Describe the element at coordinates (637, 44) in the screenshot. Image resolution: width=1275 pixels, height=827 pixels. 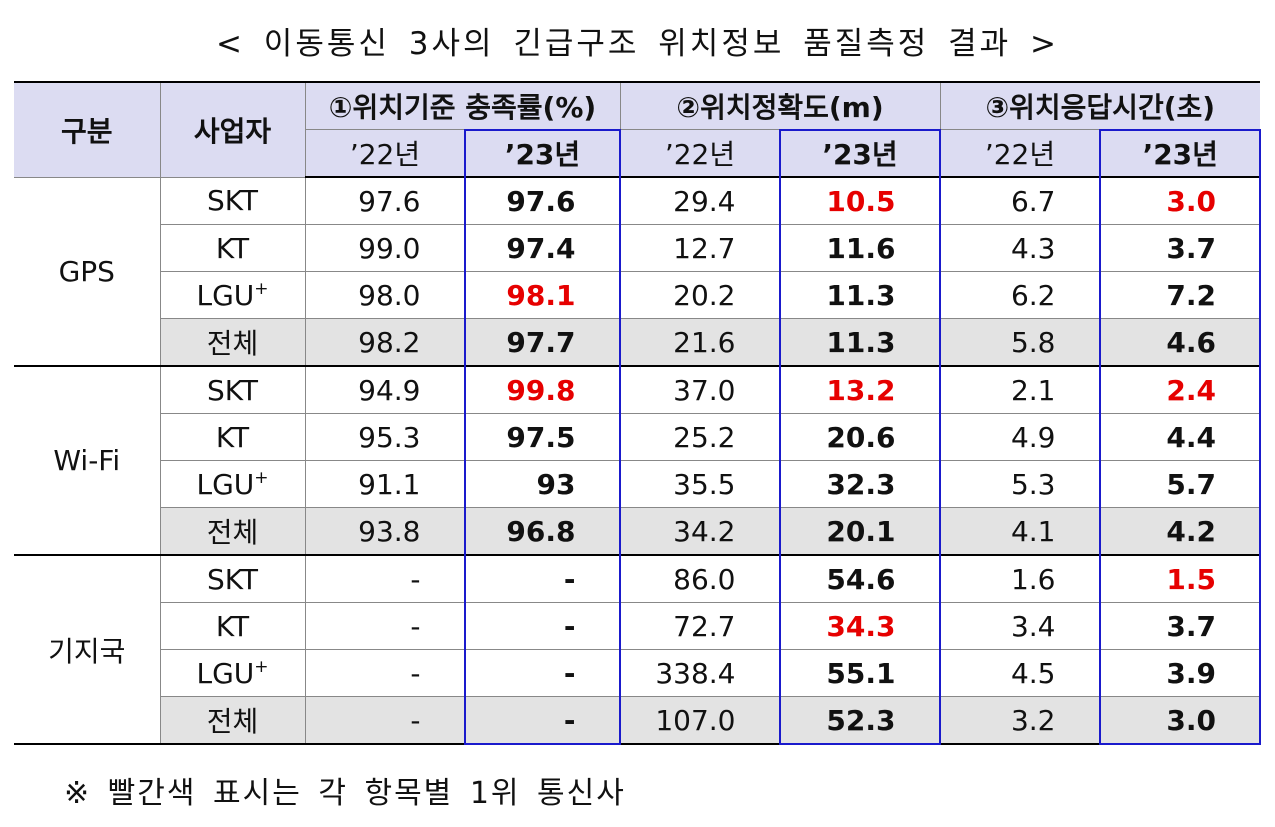
I see `page-title: < 이동통신 3사의 긴급구조 위치정보 품질측정 결과 >` at that location.